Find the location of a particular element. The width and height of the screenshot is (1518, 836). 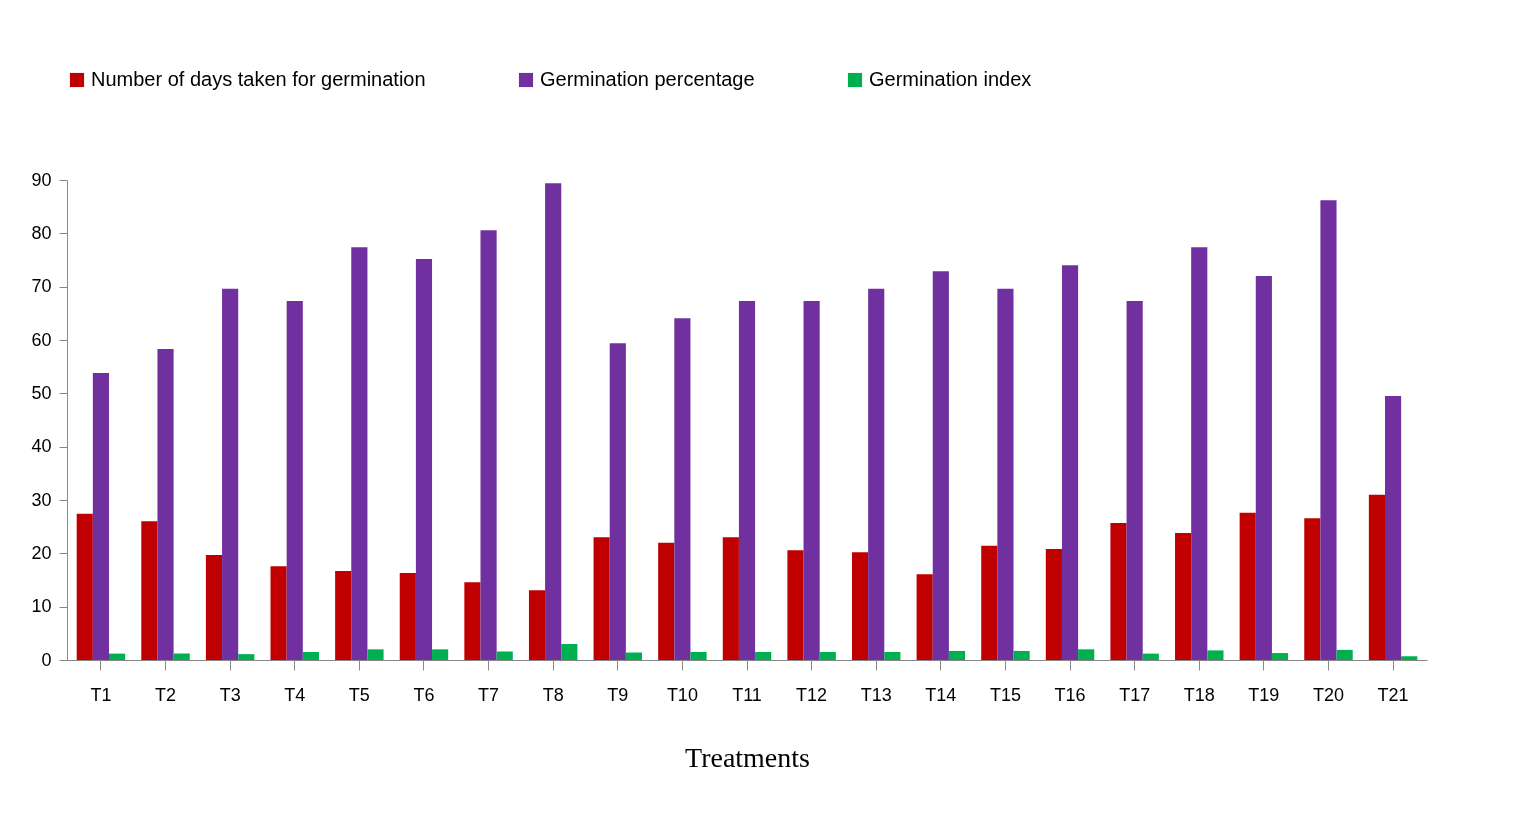

x-tick-label: T10 is located at coordinates (682, 694).